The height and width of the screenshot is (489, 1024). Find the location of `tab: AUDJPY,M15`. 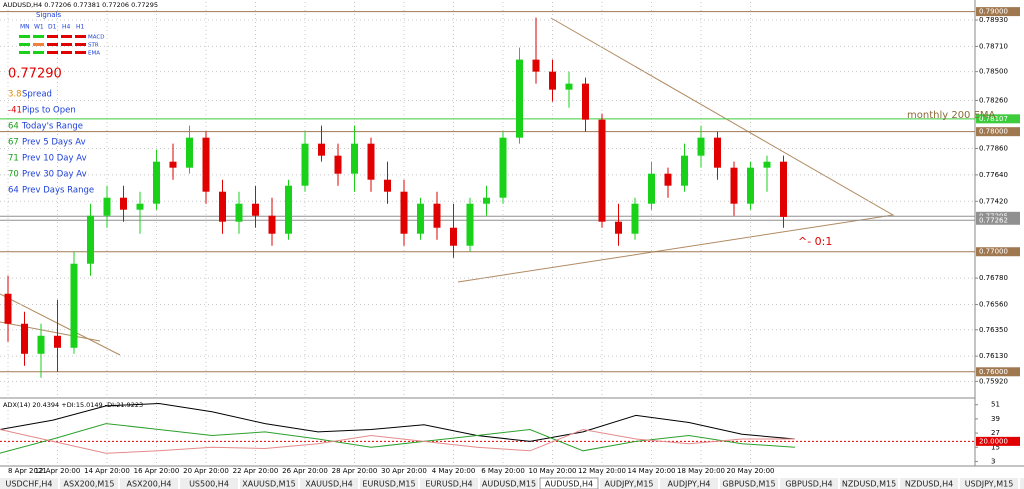

tab: AUDJPY,M15 is located at coordinates (629, 483).